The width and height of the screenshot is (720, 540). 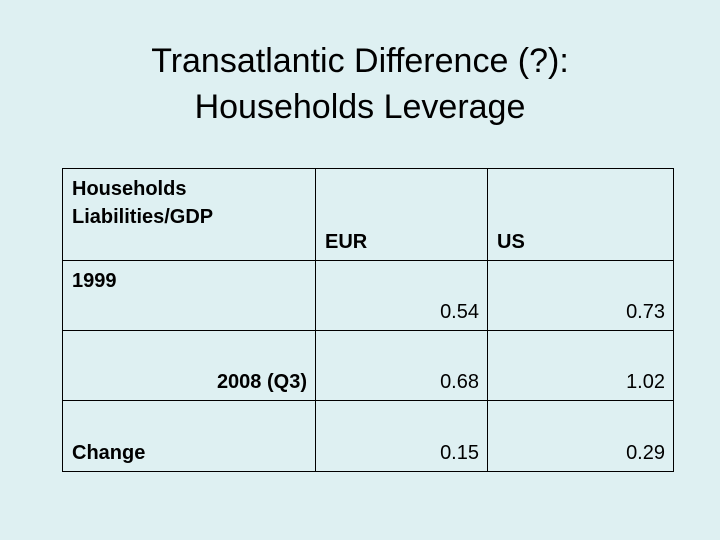 I want to click on value-change-eur: 0.15, so click(x=402, y=436).